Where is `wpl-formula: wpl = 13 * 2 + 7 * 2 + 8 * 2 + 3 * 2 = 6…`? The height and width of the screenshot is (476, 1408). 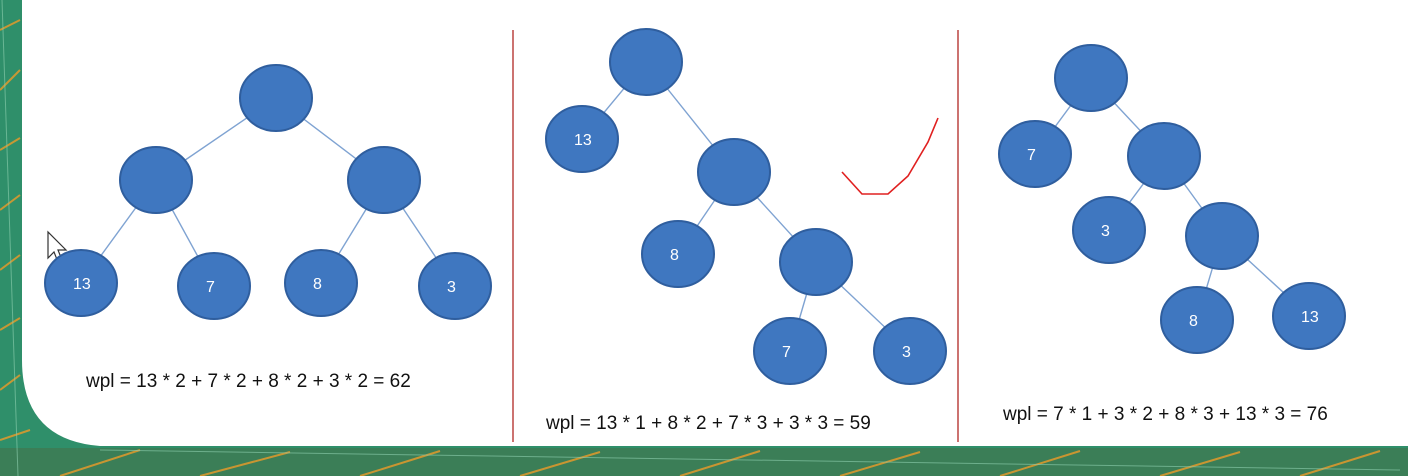 wpl-formula: wpl = 13 * 2 + 7 * 2 + 8 * 2 + 3 * 2 = 6… is located at coordinates (248, 381).